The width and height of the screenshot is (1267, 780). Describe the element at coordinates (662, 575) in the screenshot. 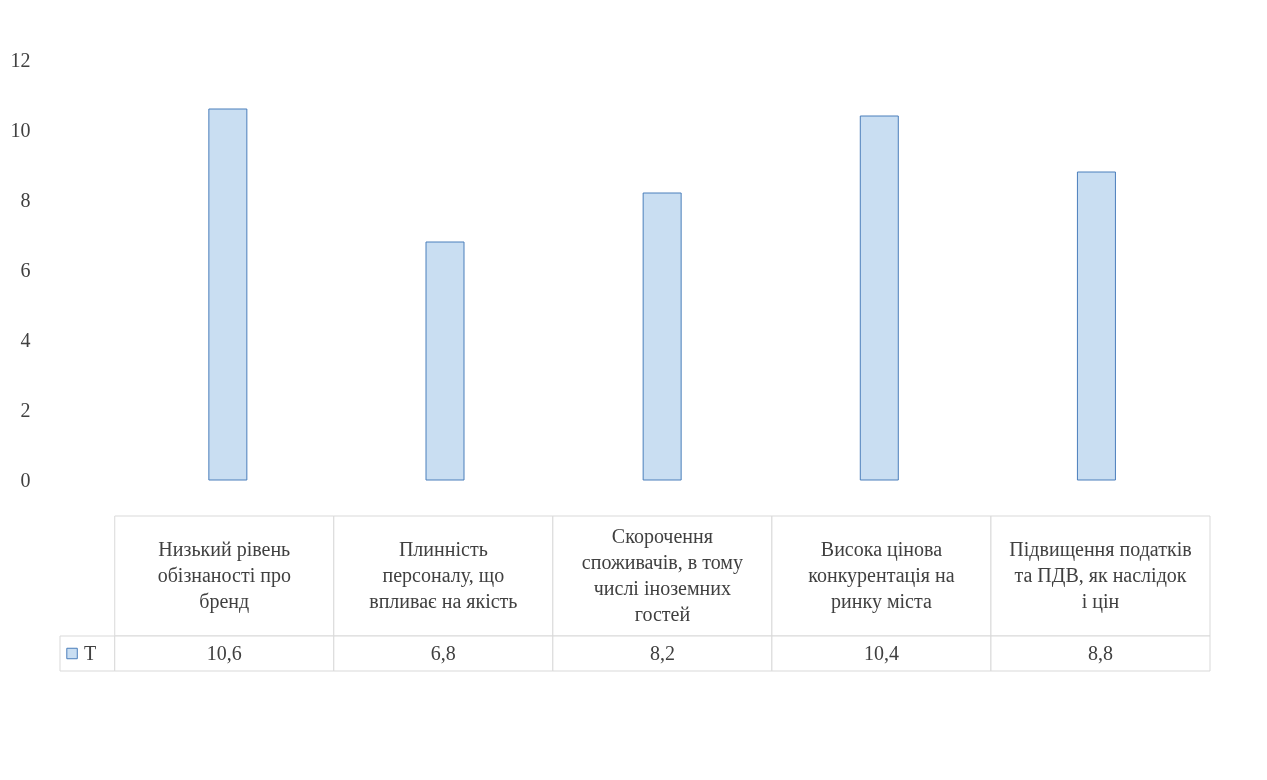

I see `x-tick-label: Скорочення споживачів, в тому числі іноземних гостей` at that location.